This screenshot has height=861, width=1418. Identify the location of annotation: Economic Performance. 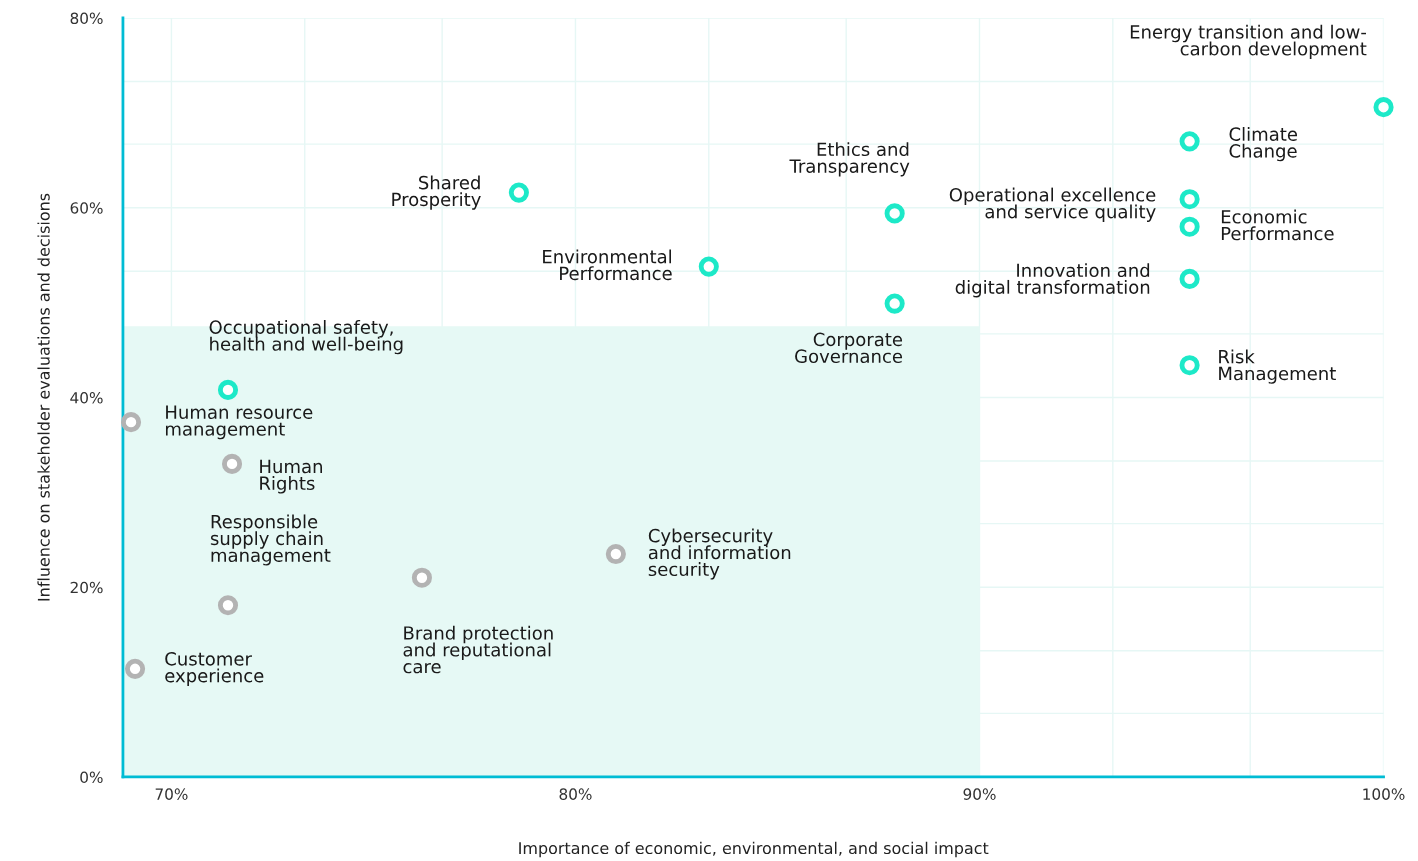
(1277, 225).